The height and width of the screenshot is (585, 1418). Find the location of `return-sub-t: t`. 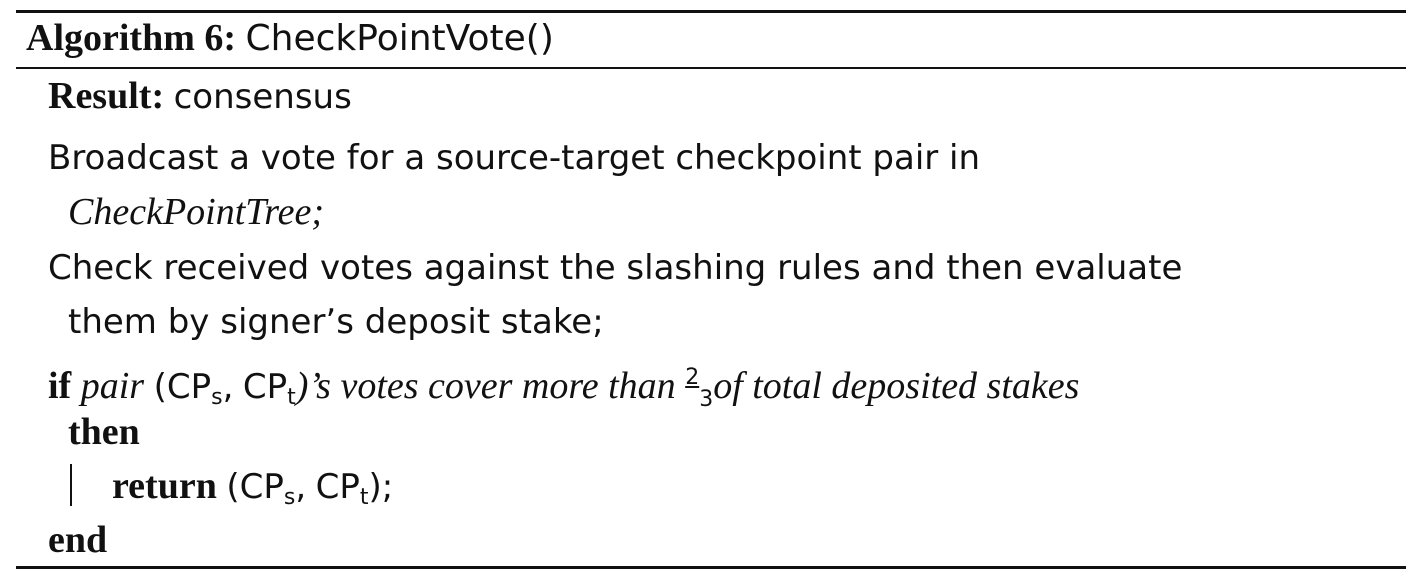

return-sub-t: t is located at coordinates (364, 497).